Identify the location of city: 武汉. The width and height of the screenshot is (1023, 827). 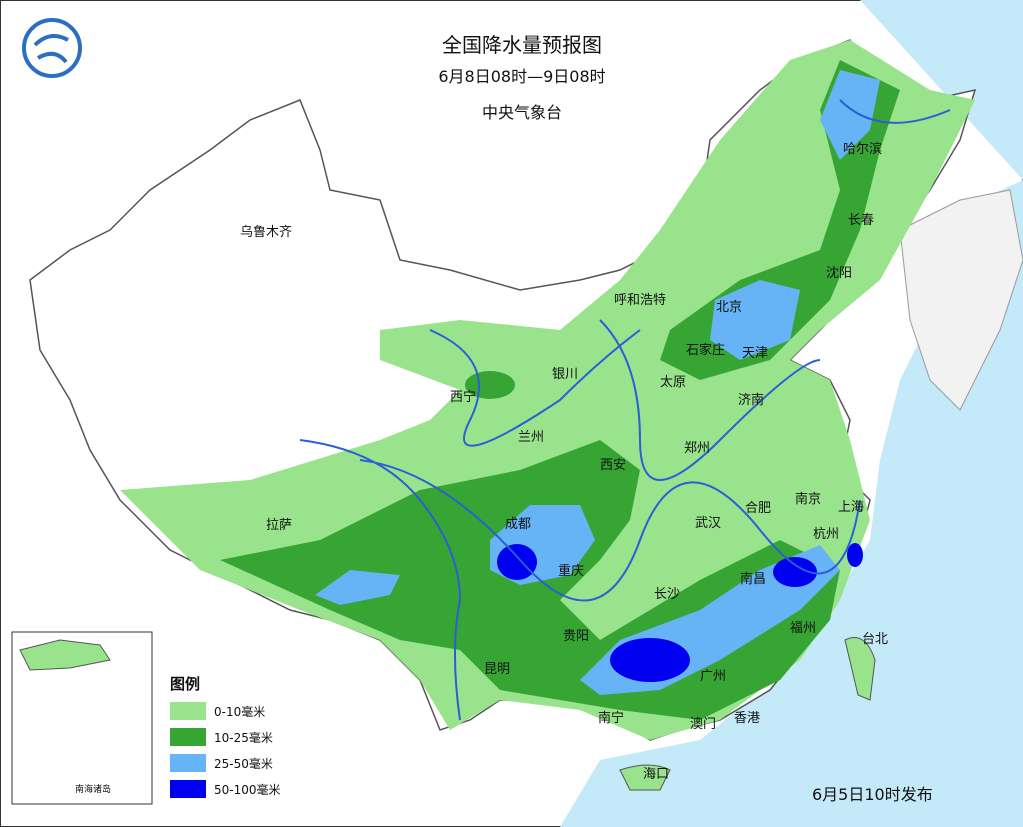
(708, 523).